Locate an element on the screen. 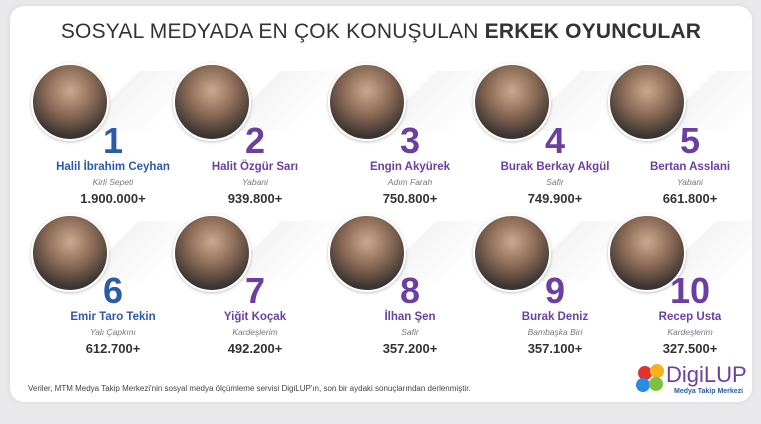 Image resolution: width=761 pixels, height=424 pixels. ranking-item: 3 Engin Akyürek Adım Farah 750.800+ is located at coordinates (411, 137).